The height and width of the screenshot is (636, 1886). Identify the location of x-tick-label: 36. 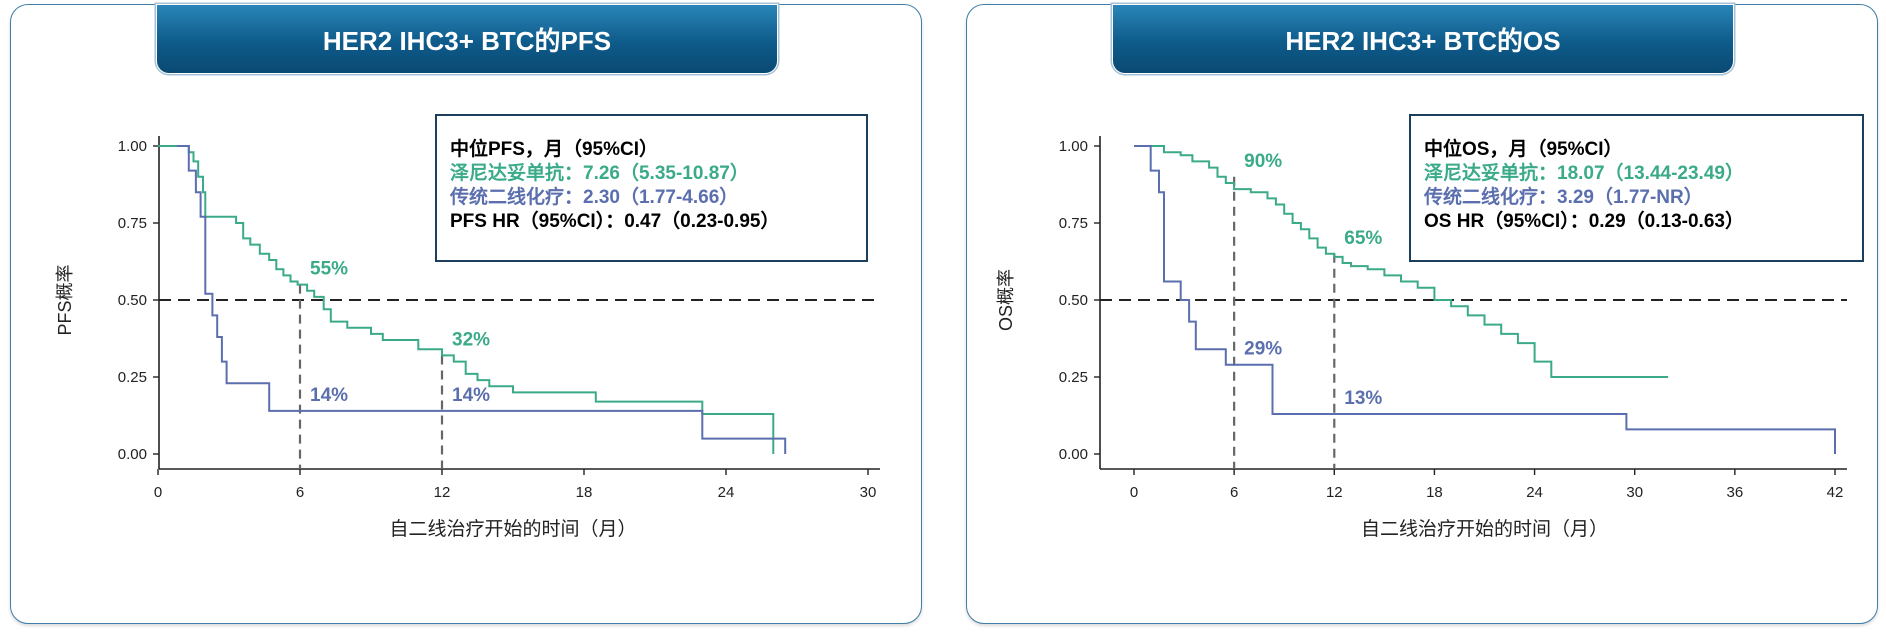
(1735, 492).